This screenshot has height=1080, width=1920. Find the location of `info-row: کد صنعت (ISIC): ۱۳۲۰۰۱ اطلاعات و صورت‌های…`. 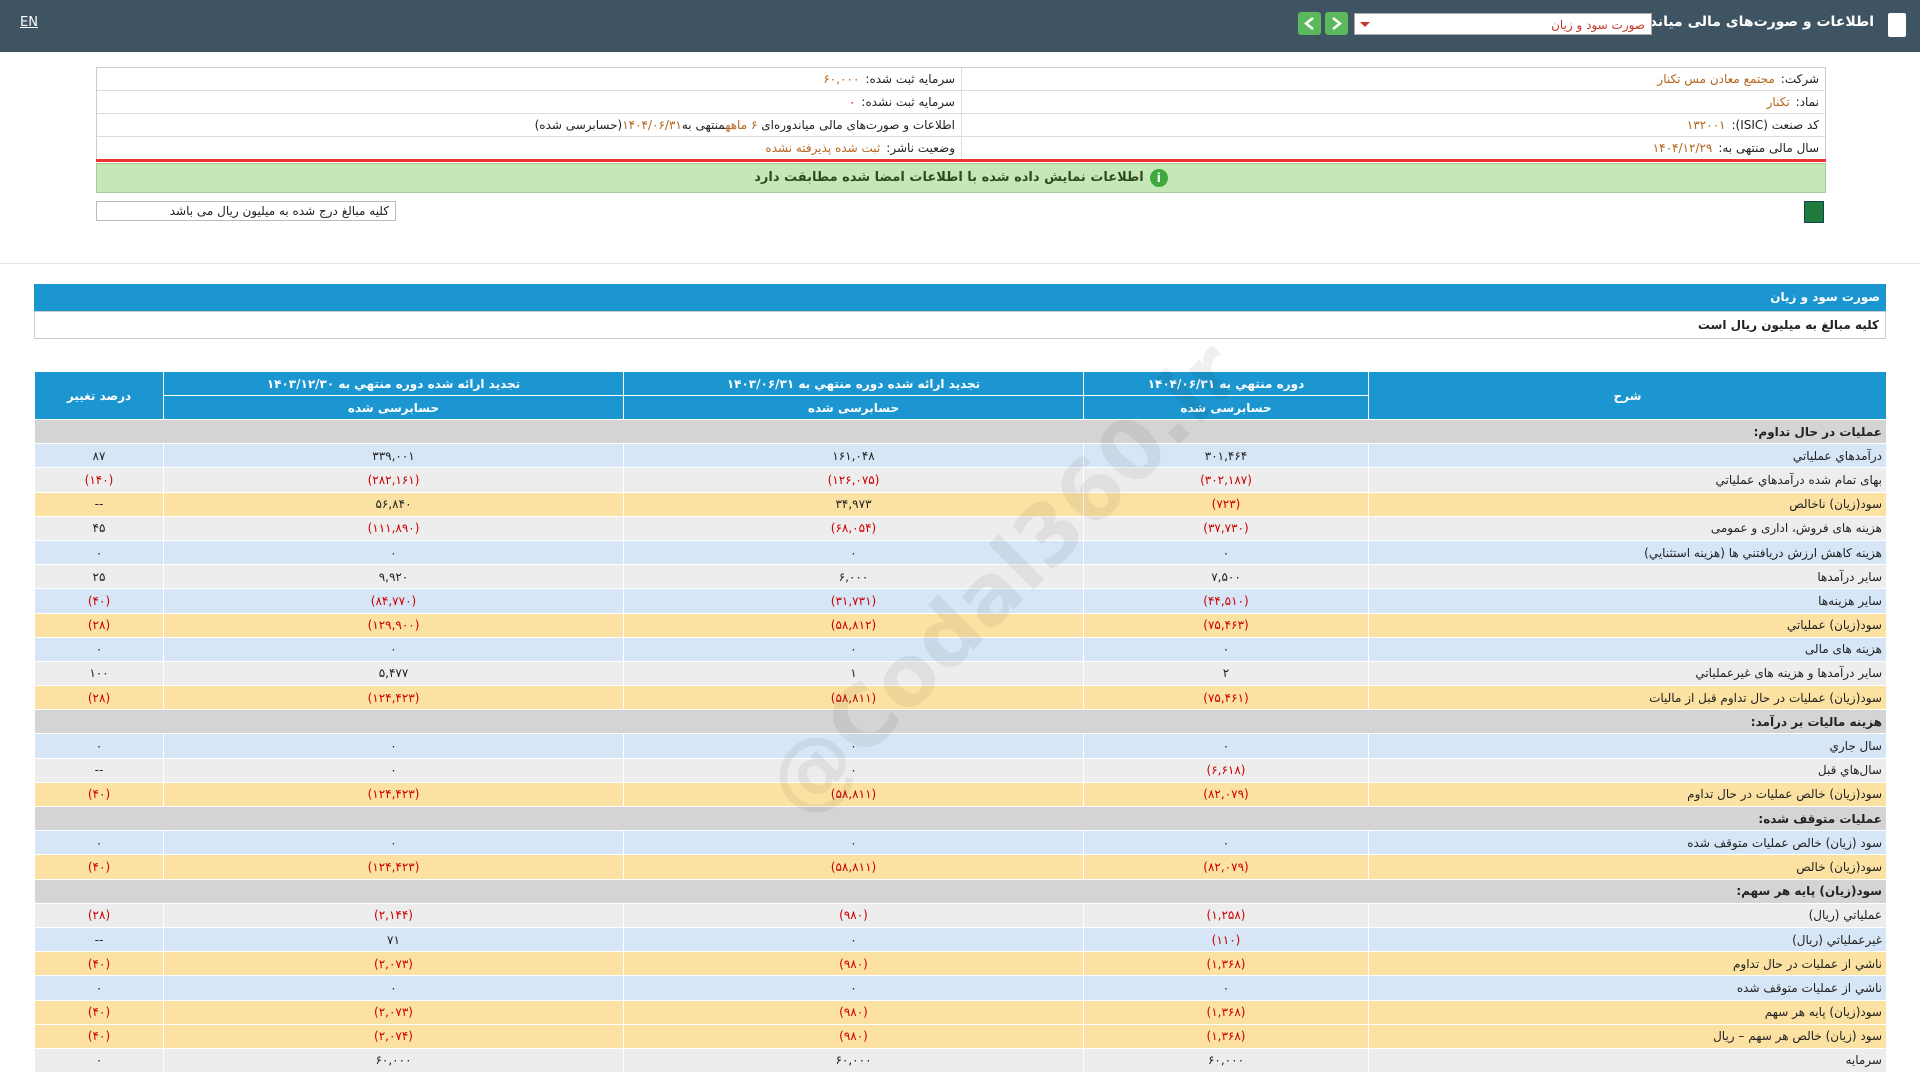

info-row: کد صنعت (ISIC): ۱۳۲۰۰۱ اطلاعات و صورت‌های… is located at coordinates (961, 125).